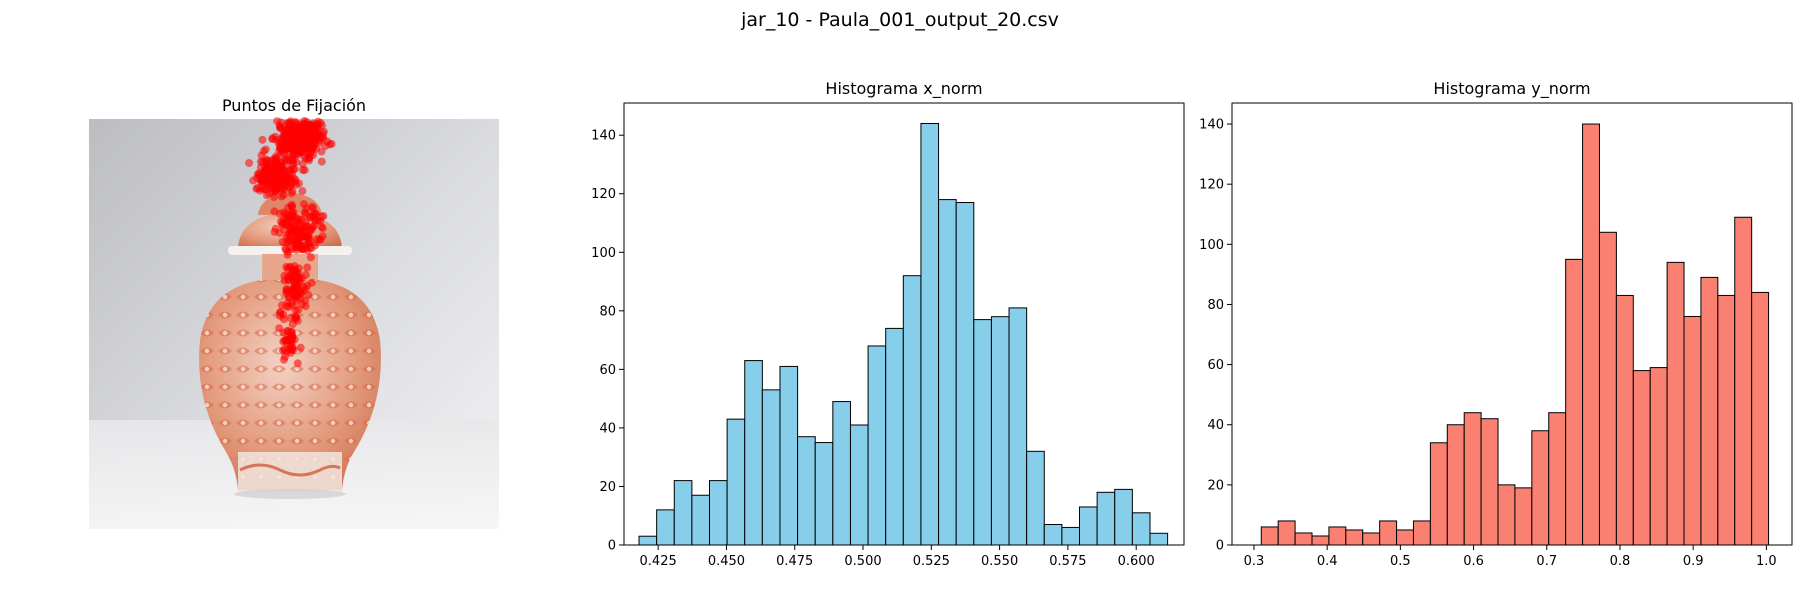 The width and height of the screenshot is (1800, 600). I want to click on y-tick-label: 80, so click(607, 311).